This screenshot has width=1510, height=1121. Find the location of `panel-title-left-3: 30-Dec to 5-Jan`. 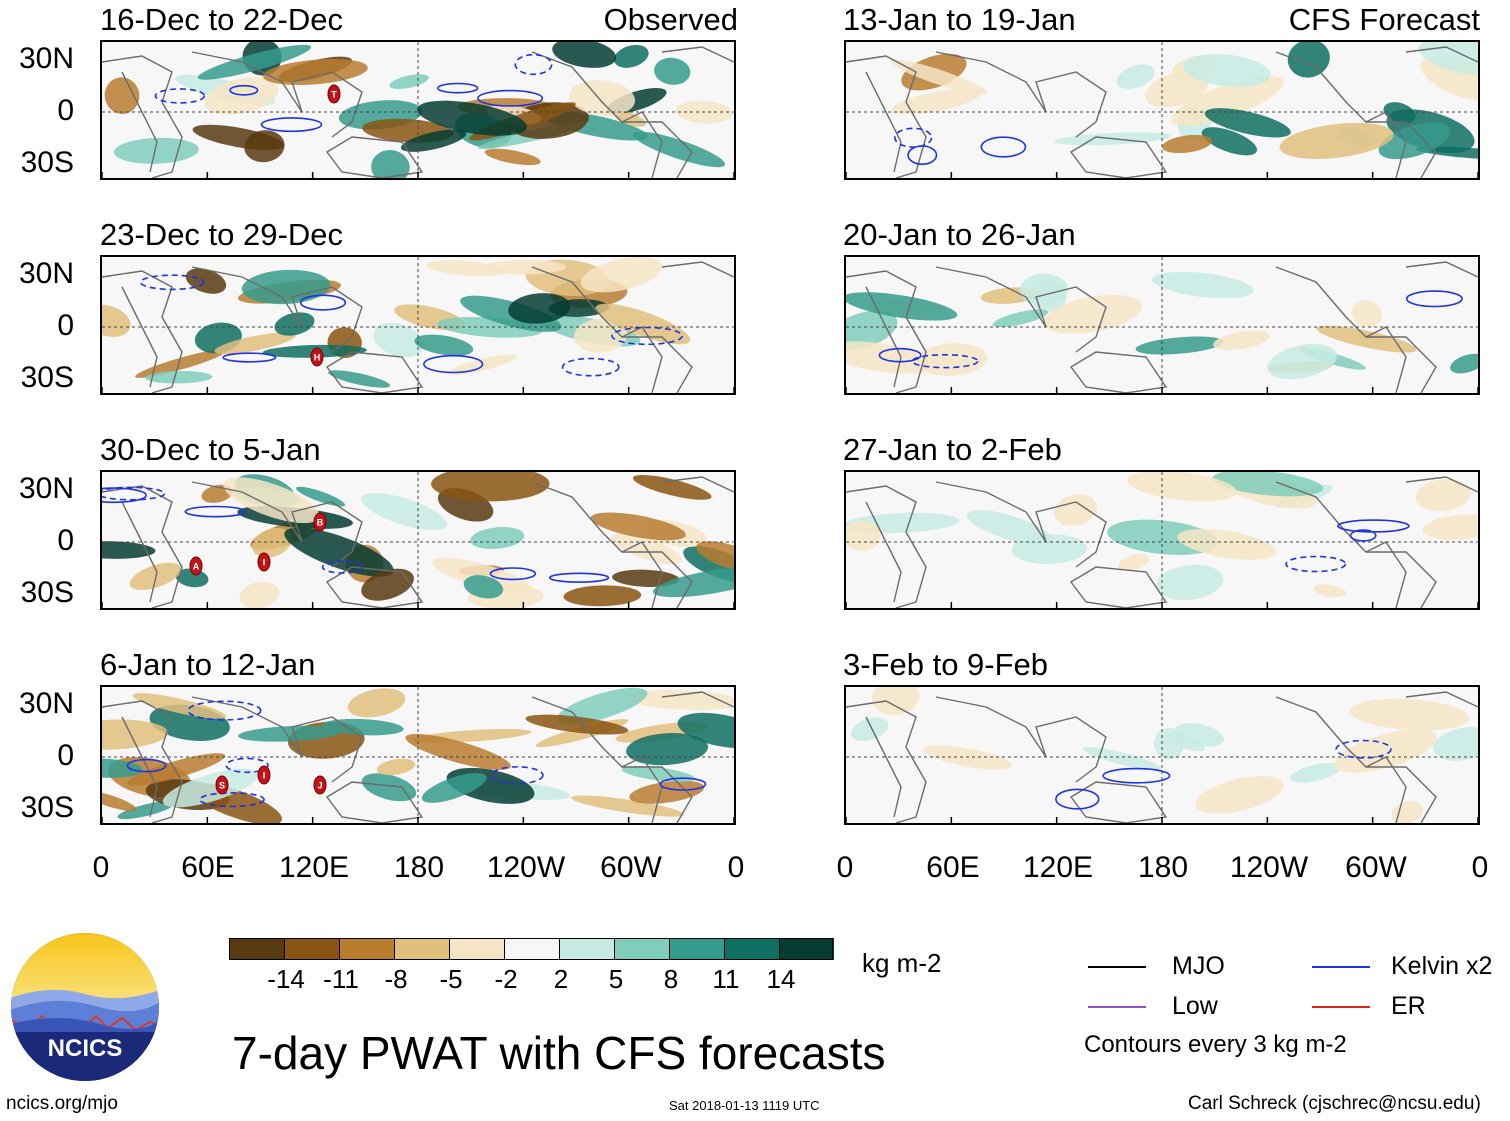

panel-title-left-3: 30-Dec to 5-Jan is located at coordinates (210, 449).